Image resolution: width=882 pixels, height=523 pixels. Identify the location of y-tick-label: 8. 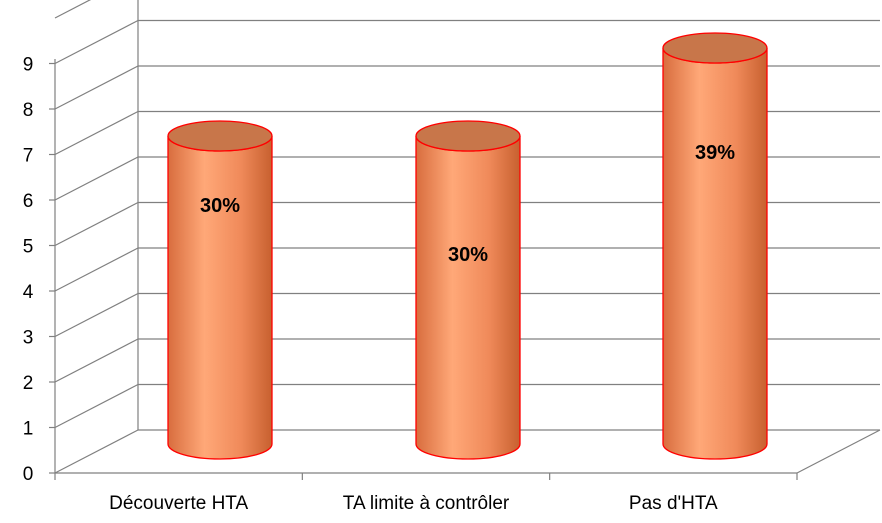
(28, 110).